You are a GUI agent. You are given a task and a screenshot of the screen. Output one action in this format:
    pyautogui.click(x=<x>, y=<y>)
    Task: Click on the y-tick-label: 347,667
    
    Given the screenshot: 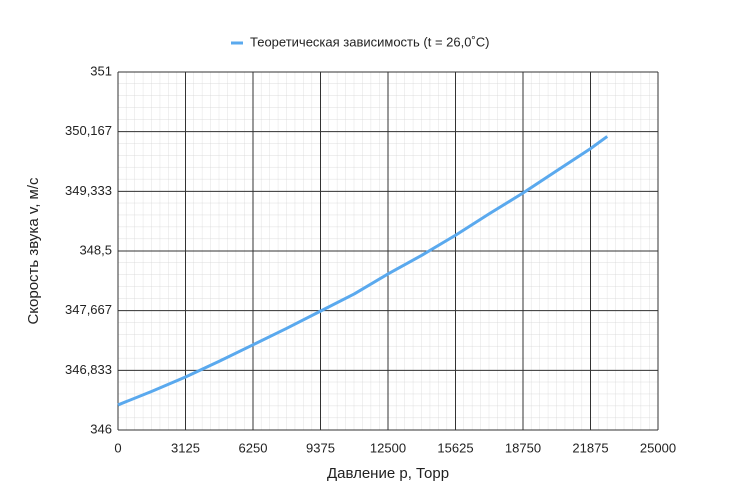 What is the action you would take?
    pyautogui.click(x=88, y=309)
    